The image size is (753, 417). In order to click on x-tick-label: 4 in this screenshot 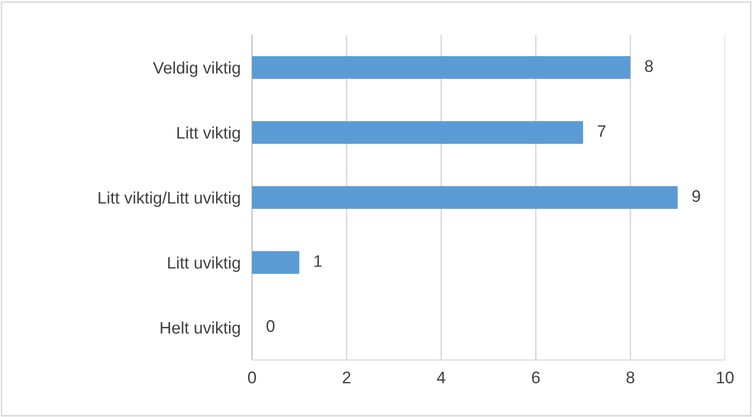, I will do `click(441, 378)`.